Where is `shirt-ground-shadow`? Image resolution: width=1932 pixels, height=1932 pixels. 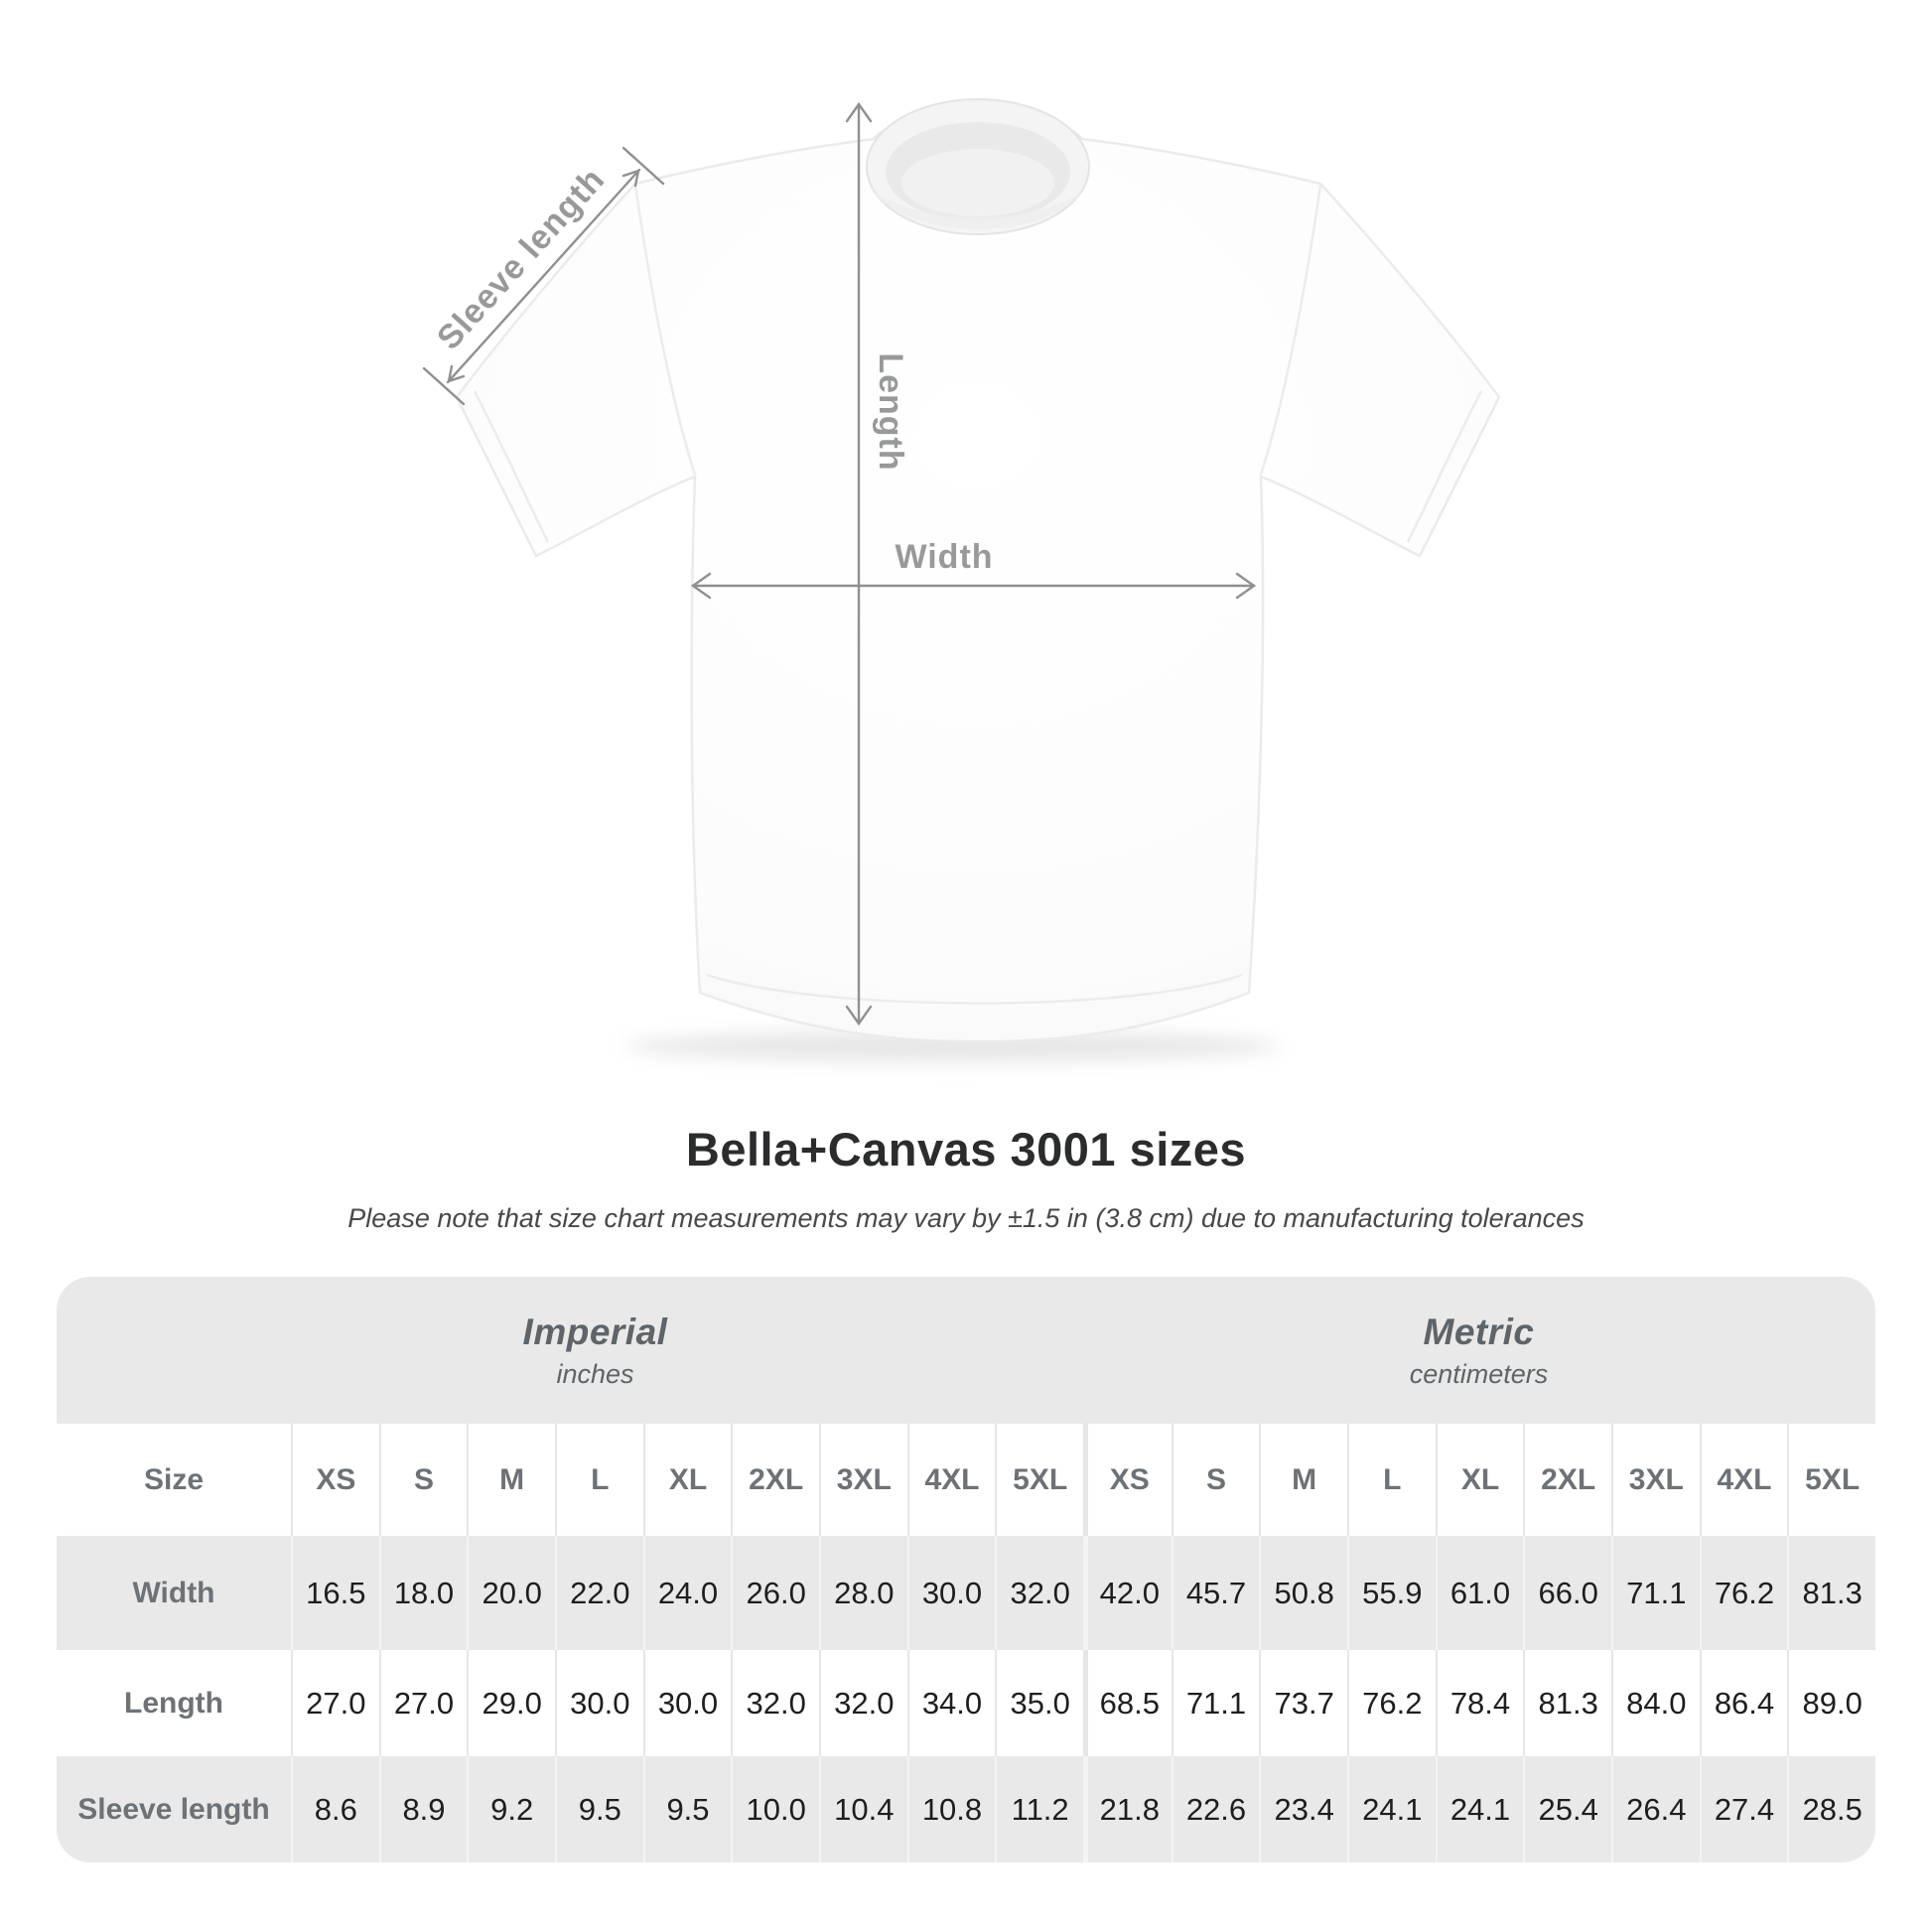 shirt-ground-shadow is located at coordinates (953, 1046).